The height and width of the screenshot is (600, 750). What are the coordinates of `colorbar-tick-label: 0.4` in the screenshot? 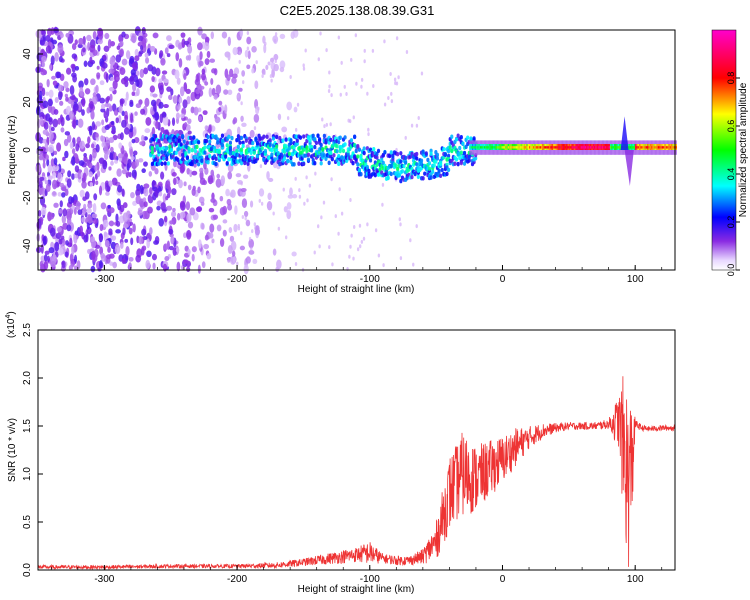 It's located at (731, 174).